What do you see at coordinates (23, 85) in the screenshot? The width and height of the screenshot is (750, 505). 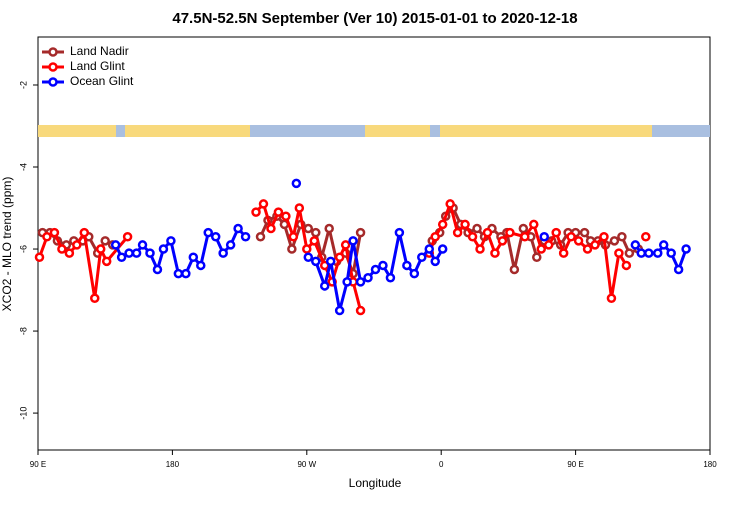 I see `y-tick-label: -2` at bounding box center [23, 85].